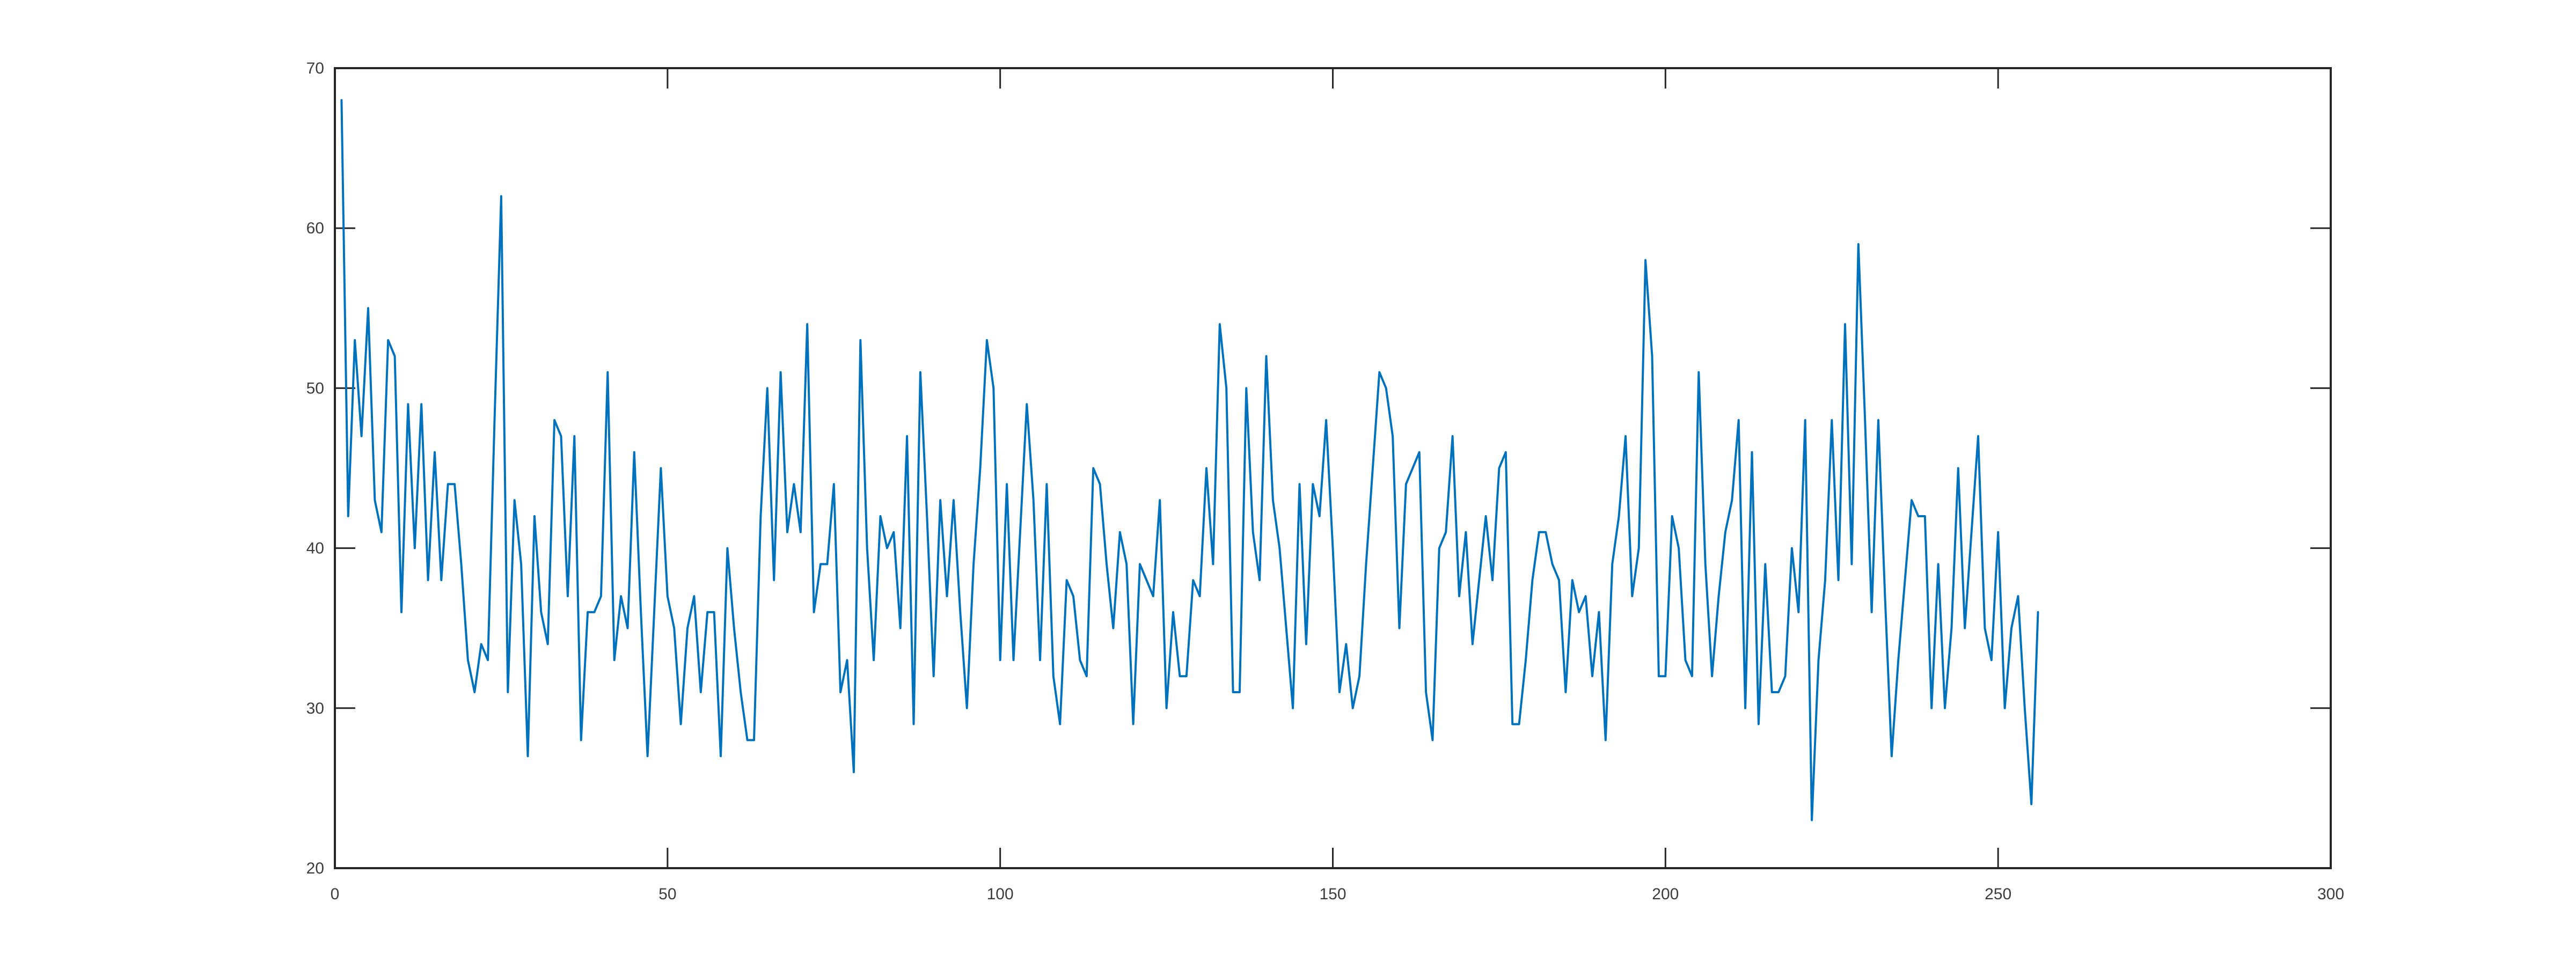 Image resolution: width=2576 pixels, height=976 pixels. I want to click on y-axis-tick-labels: 20 30 40 50 60 70, so click(315, 469).